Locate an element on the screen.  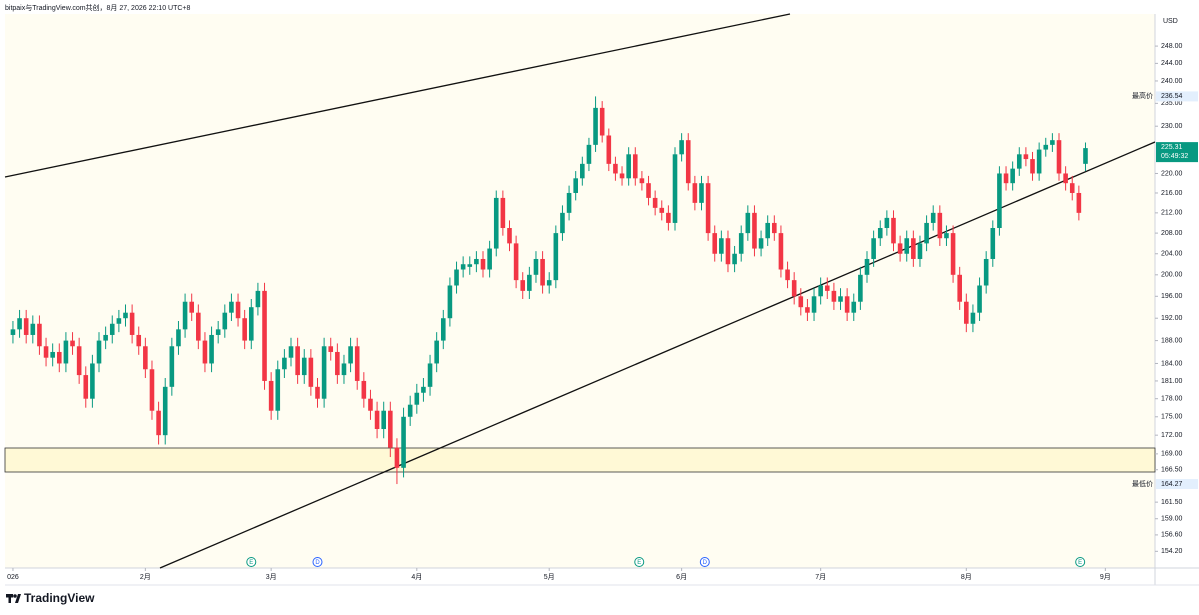
y-tick-label: 161.50 is located at coordinates (1172, 502).